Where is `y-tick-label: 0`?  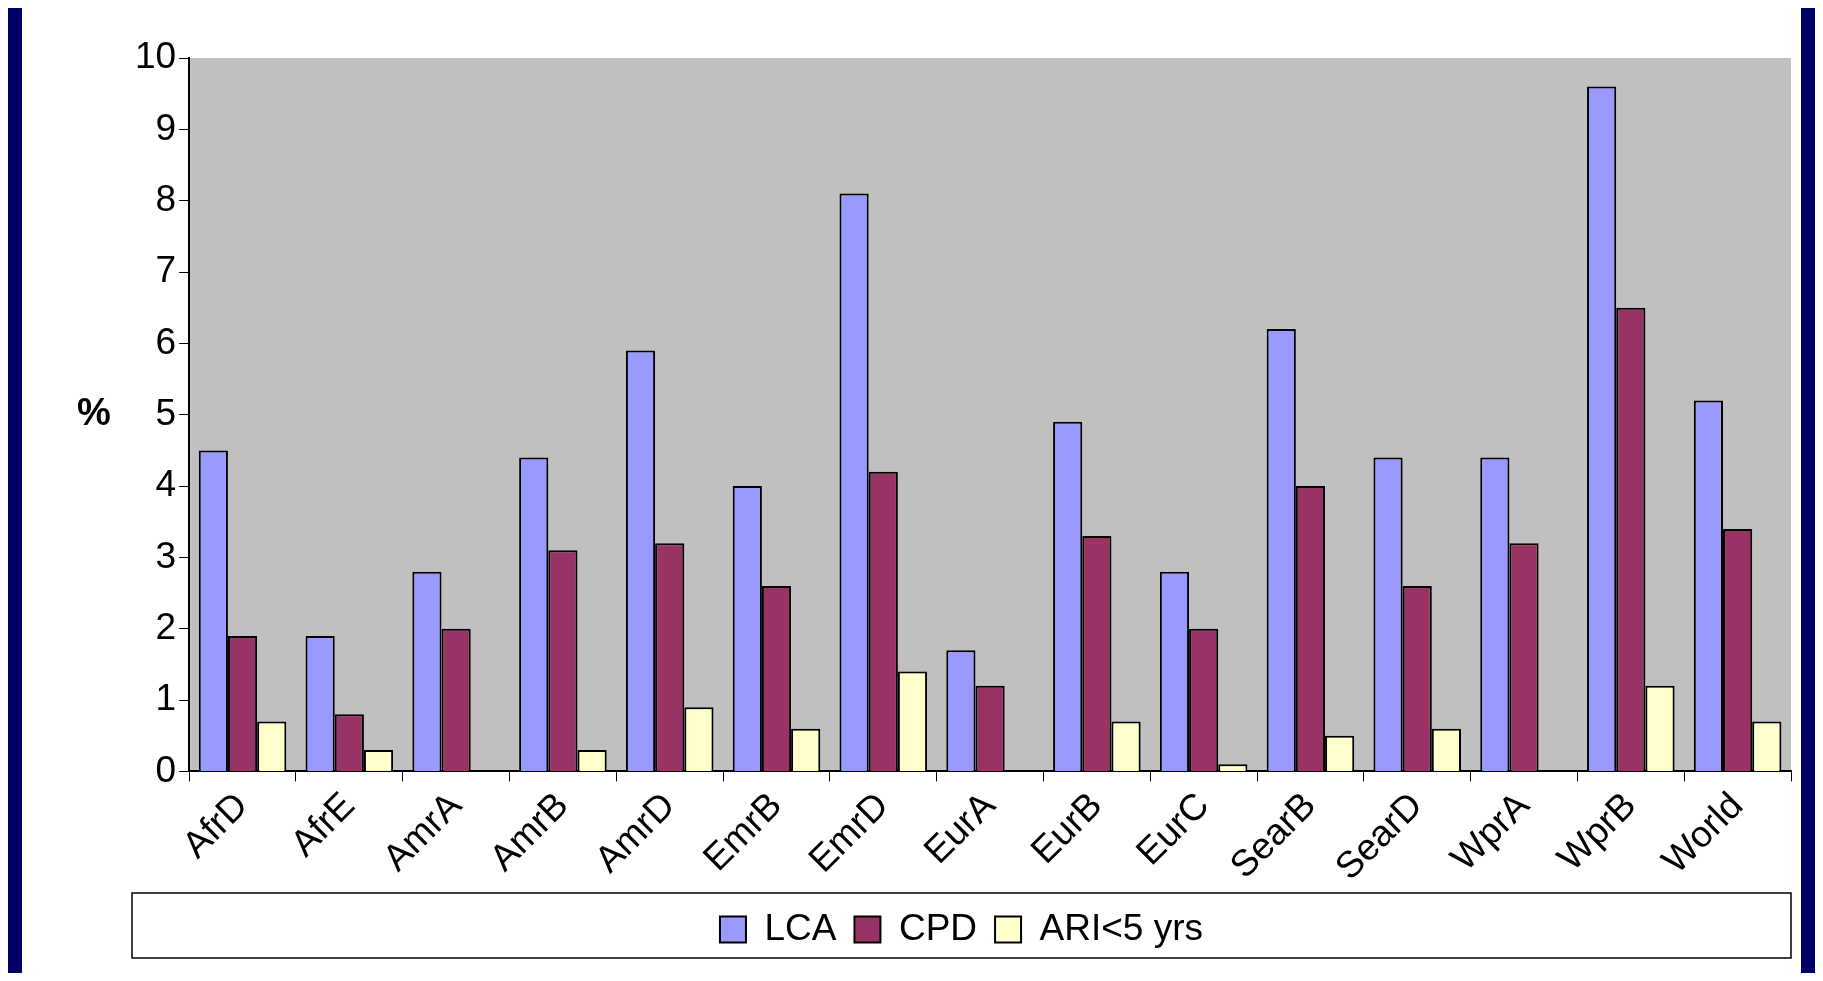 y-tick-label: 0 is located at coordinates (166, 769).